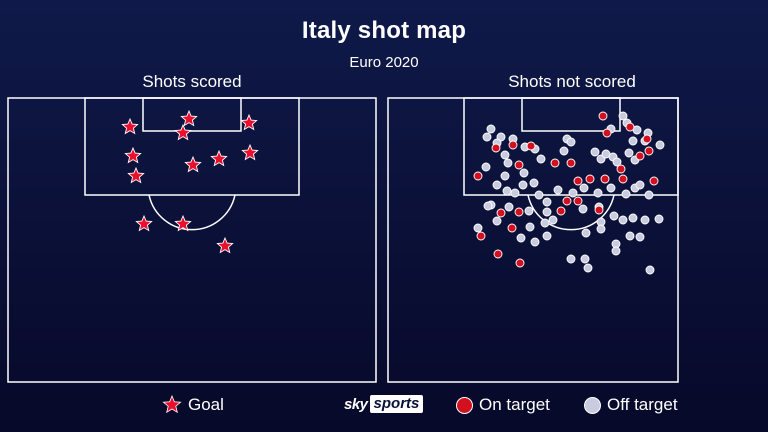  What do you see at coordinates (572, 81) in the screenshot?
I see `panel-title-shots-not-scored: Shots not scored` at bounding box center [572, 81].